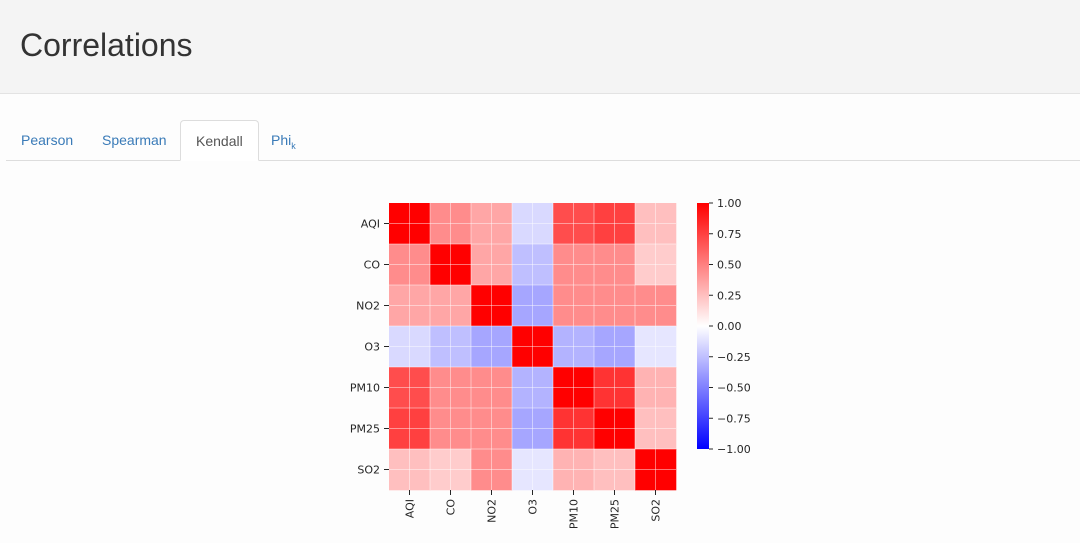 This screenshot has width=1080, height=543. Describe the element at coordinates (615, 224) in the screenshot. I see `heatmap-cell-aqi-pm25` at that location.